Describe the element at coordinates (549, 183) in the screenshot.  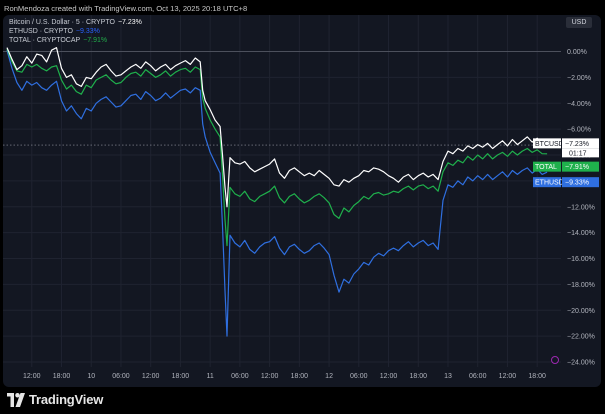
I see `ethusd-label: ETHUSD` at that location.